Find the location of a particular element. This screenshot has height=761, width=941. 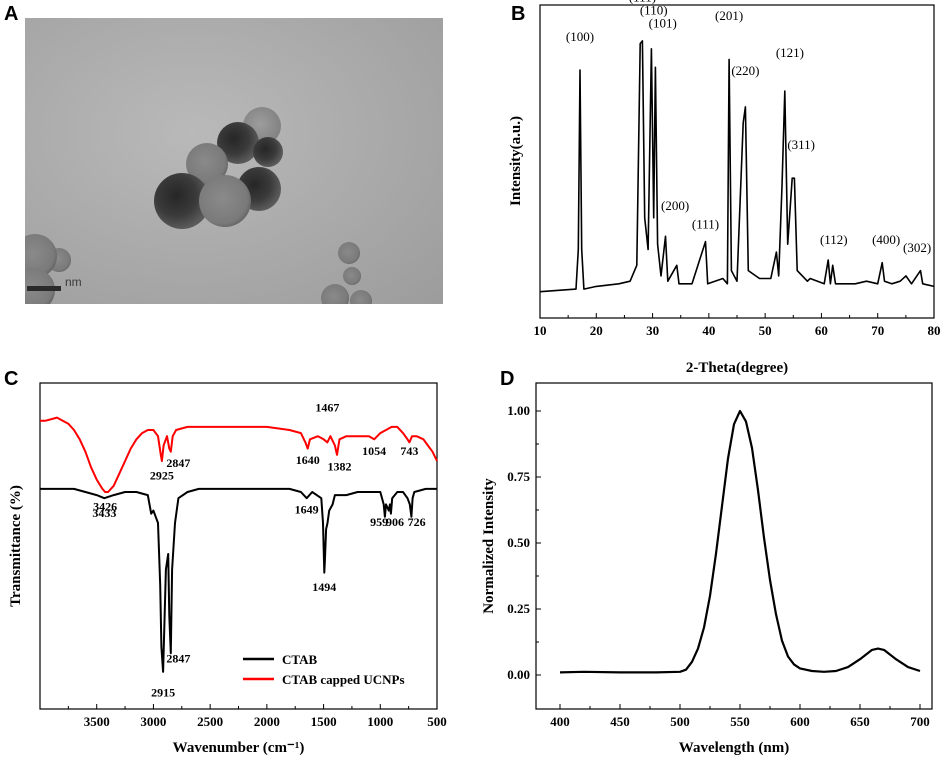

xrd-peak-label: (112) is located at coordinates (834, 239).